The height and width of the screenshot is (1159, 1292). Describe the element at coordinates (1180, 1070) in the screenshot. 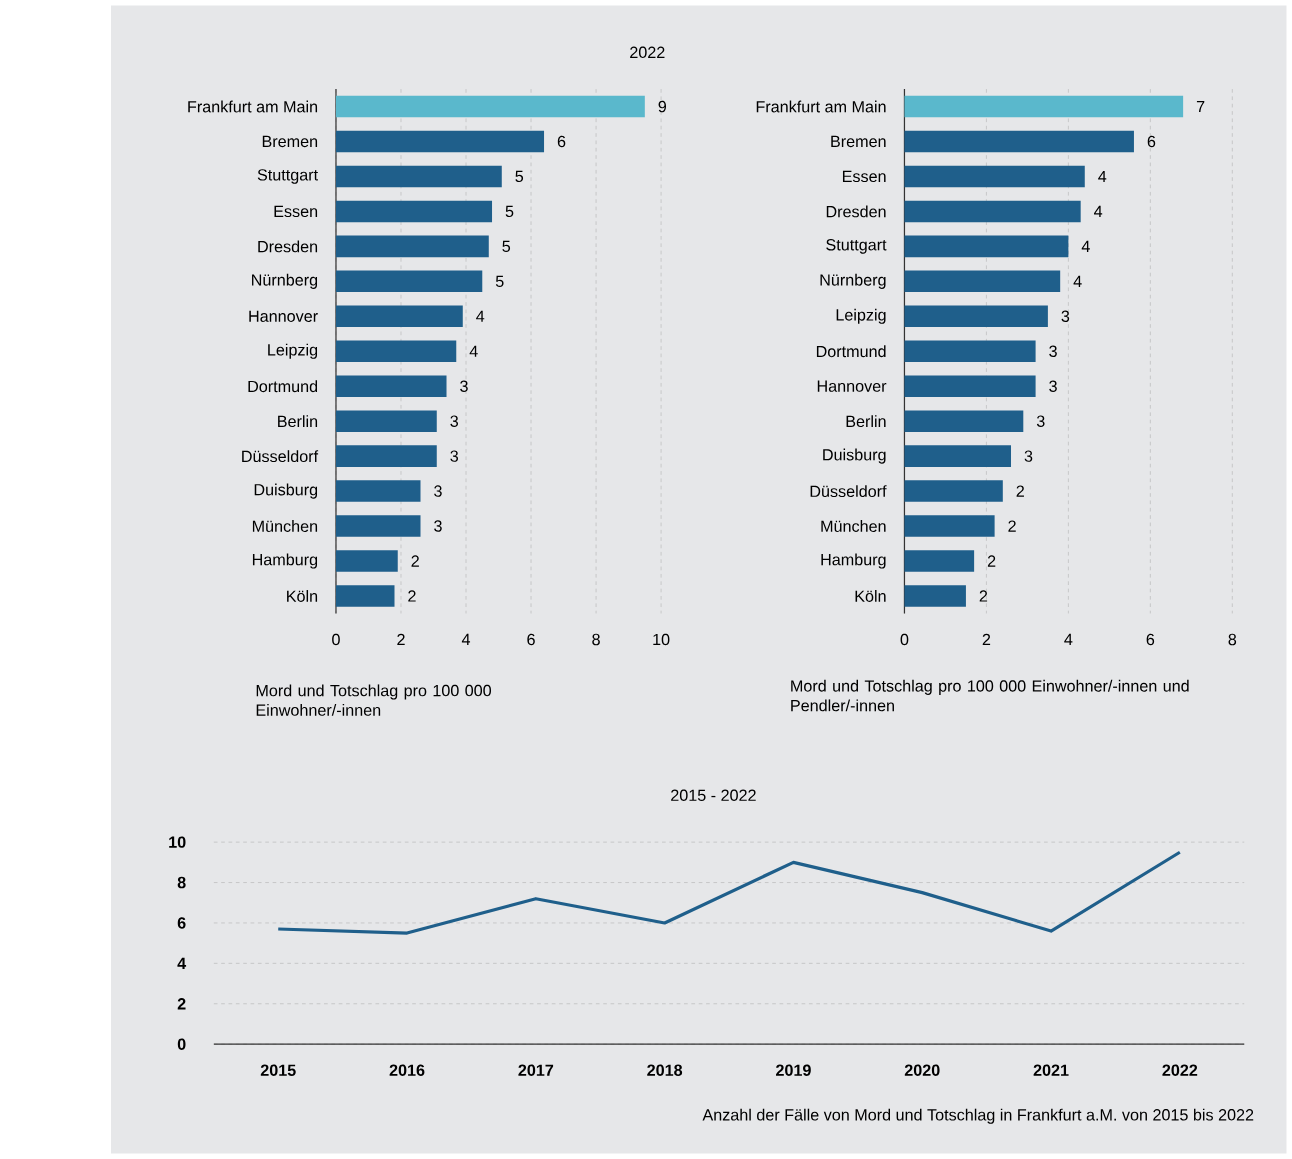

I see `x-tick-label: 2022` at that location.